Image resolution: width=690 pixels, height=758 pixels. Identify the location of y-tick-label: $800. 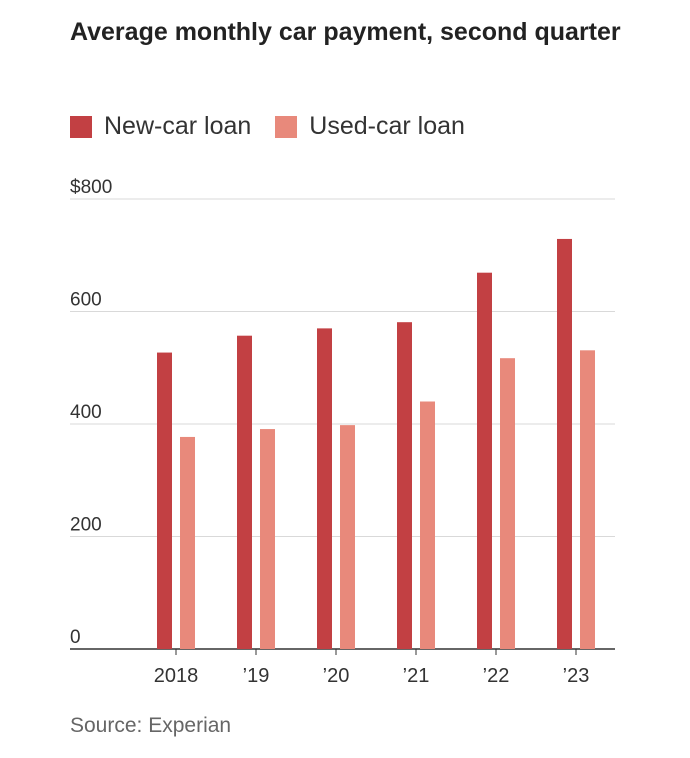
(91, 187).